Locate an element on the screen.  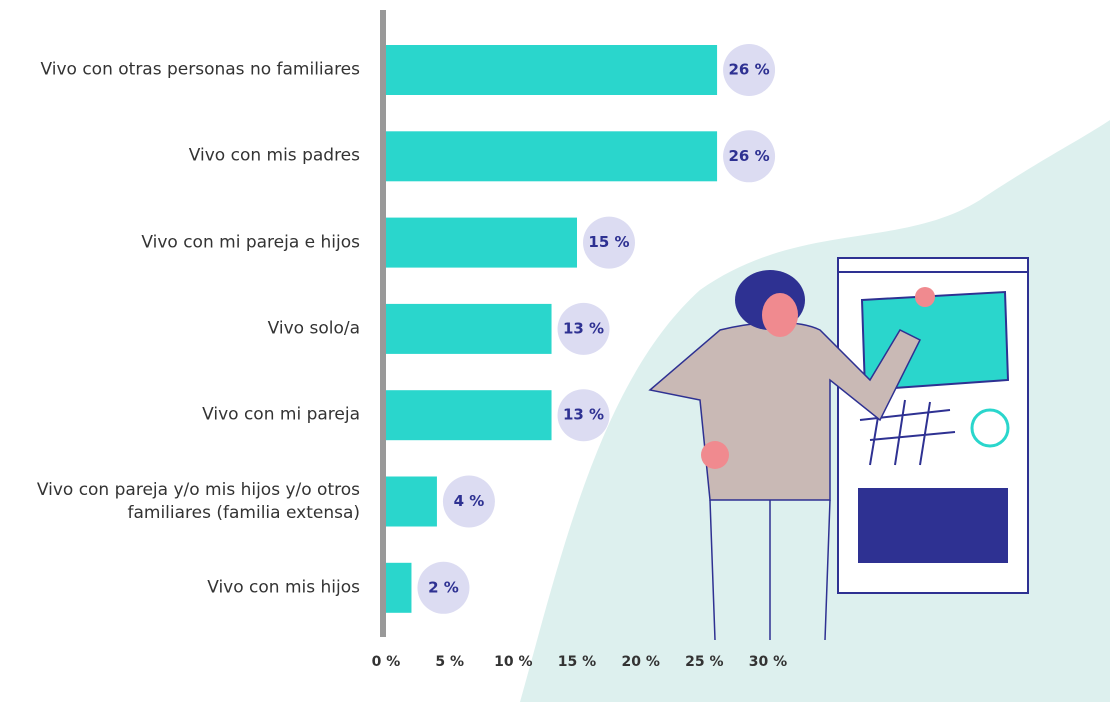
value-label: 15 % is located at coordinates (608, 242).